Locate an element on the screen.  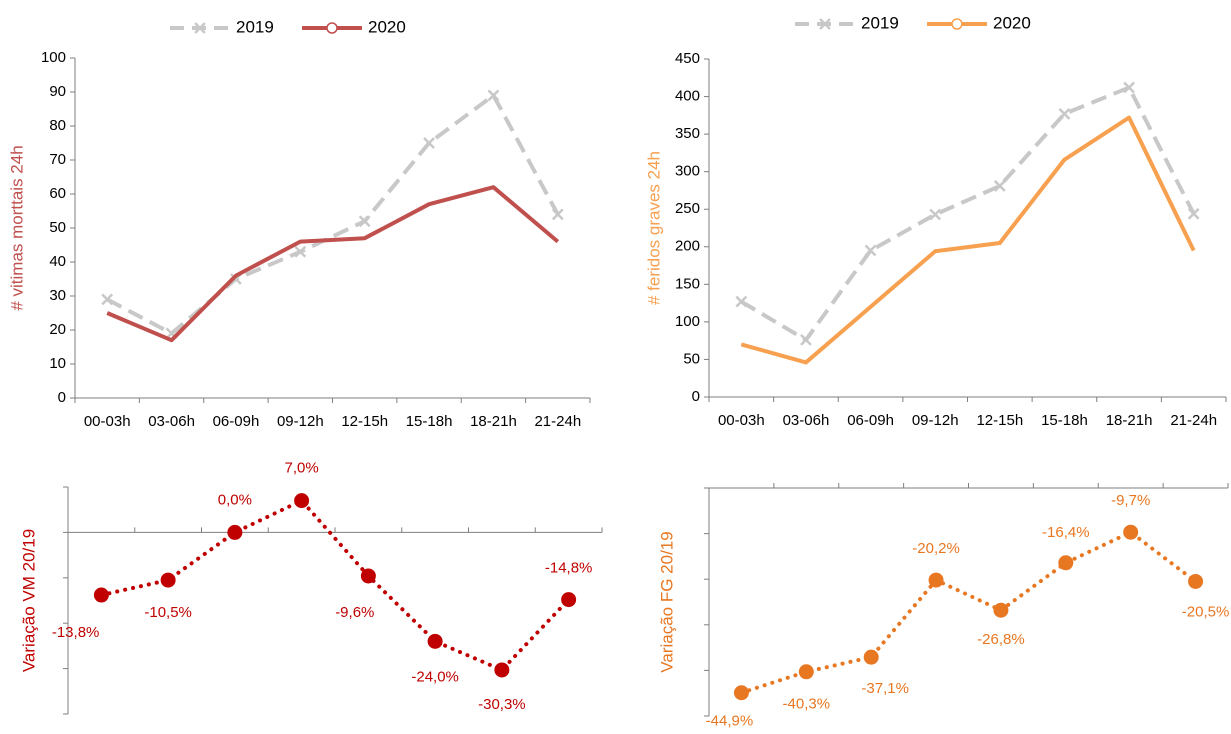
y-tick-label: 40 is located at coordinates (57, 261).